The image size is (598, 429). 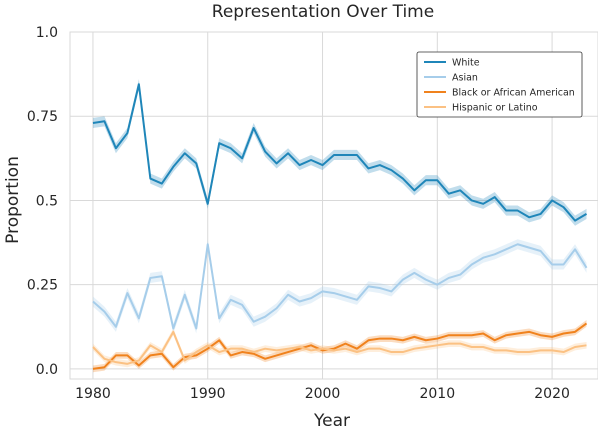 What do you see at coordinates (331, 420) in the screenshot?
I see `x-axis-label: Year` at bounding box center [331, 420].